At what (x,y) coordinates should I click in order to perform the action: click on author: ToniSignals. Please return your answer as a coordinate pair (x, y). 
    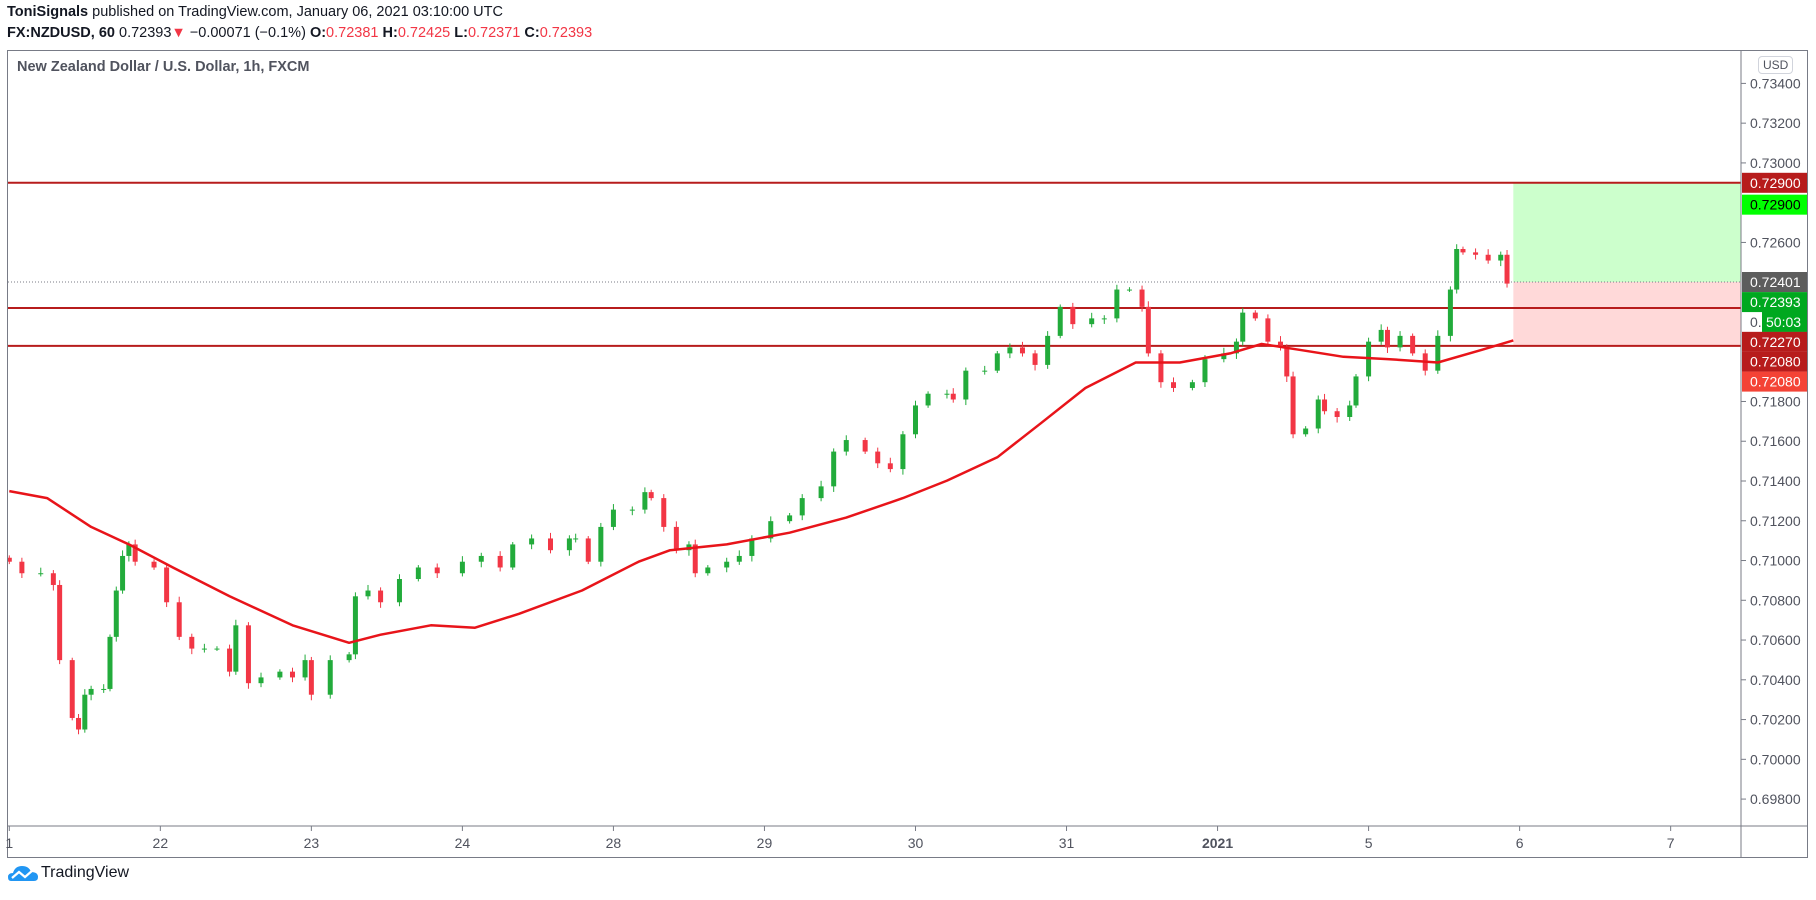
    Looking at the image, I should click on (48, 12).